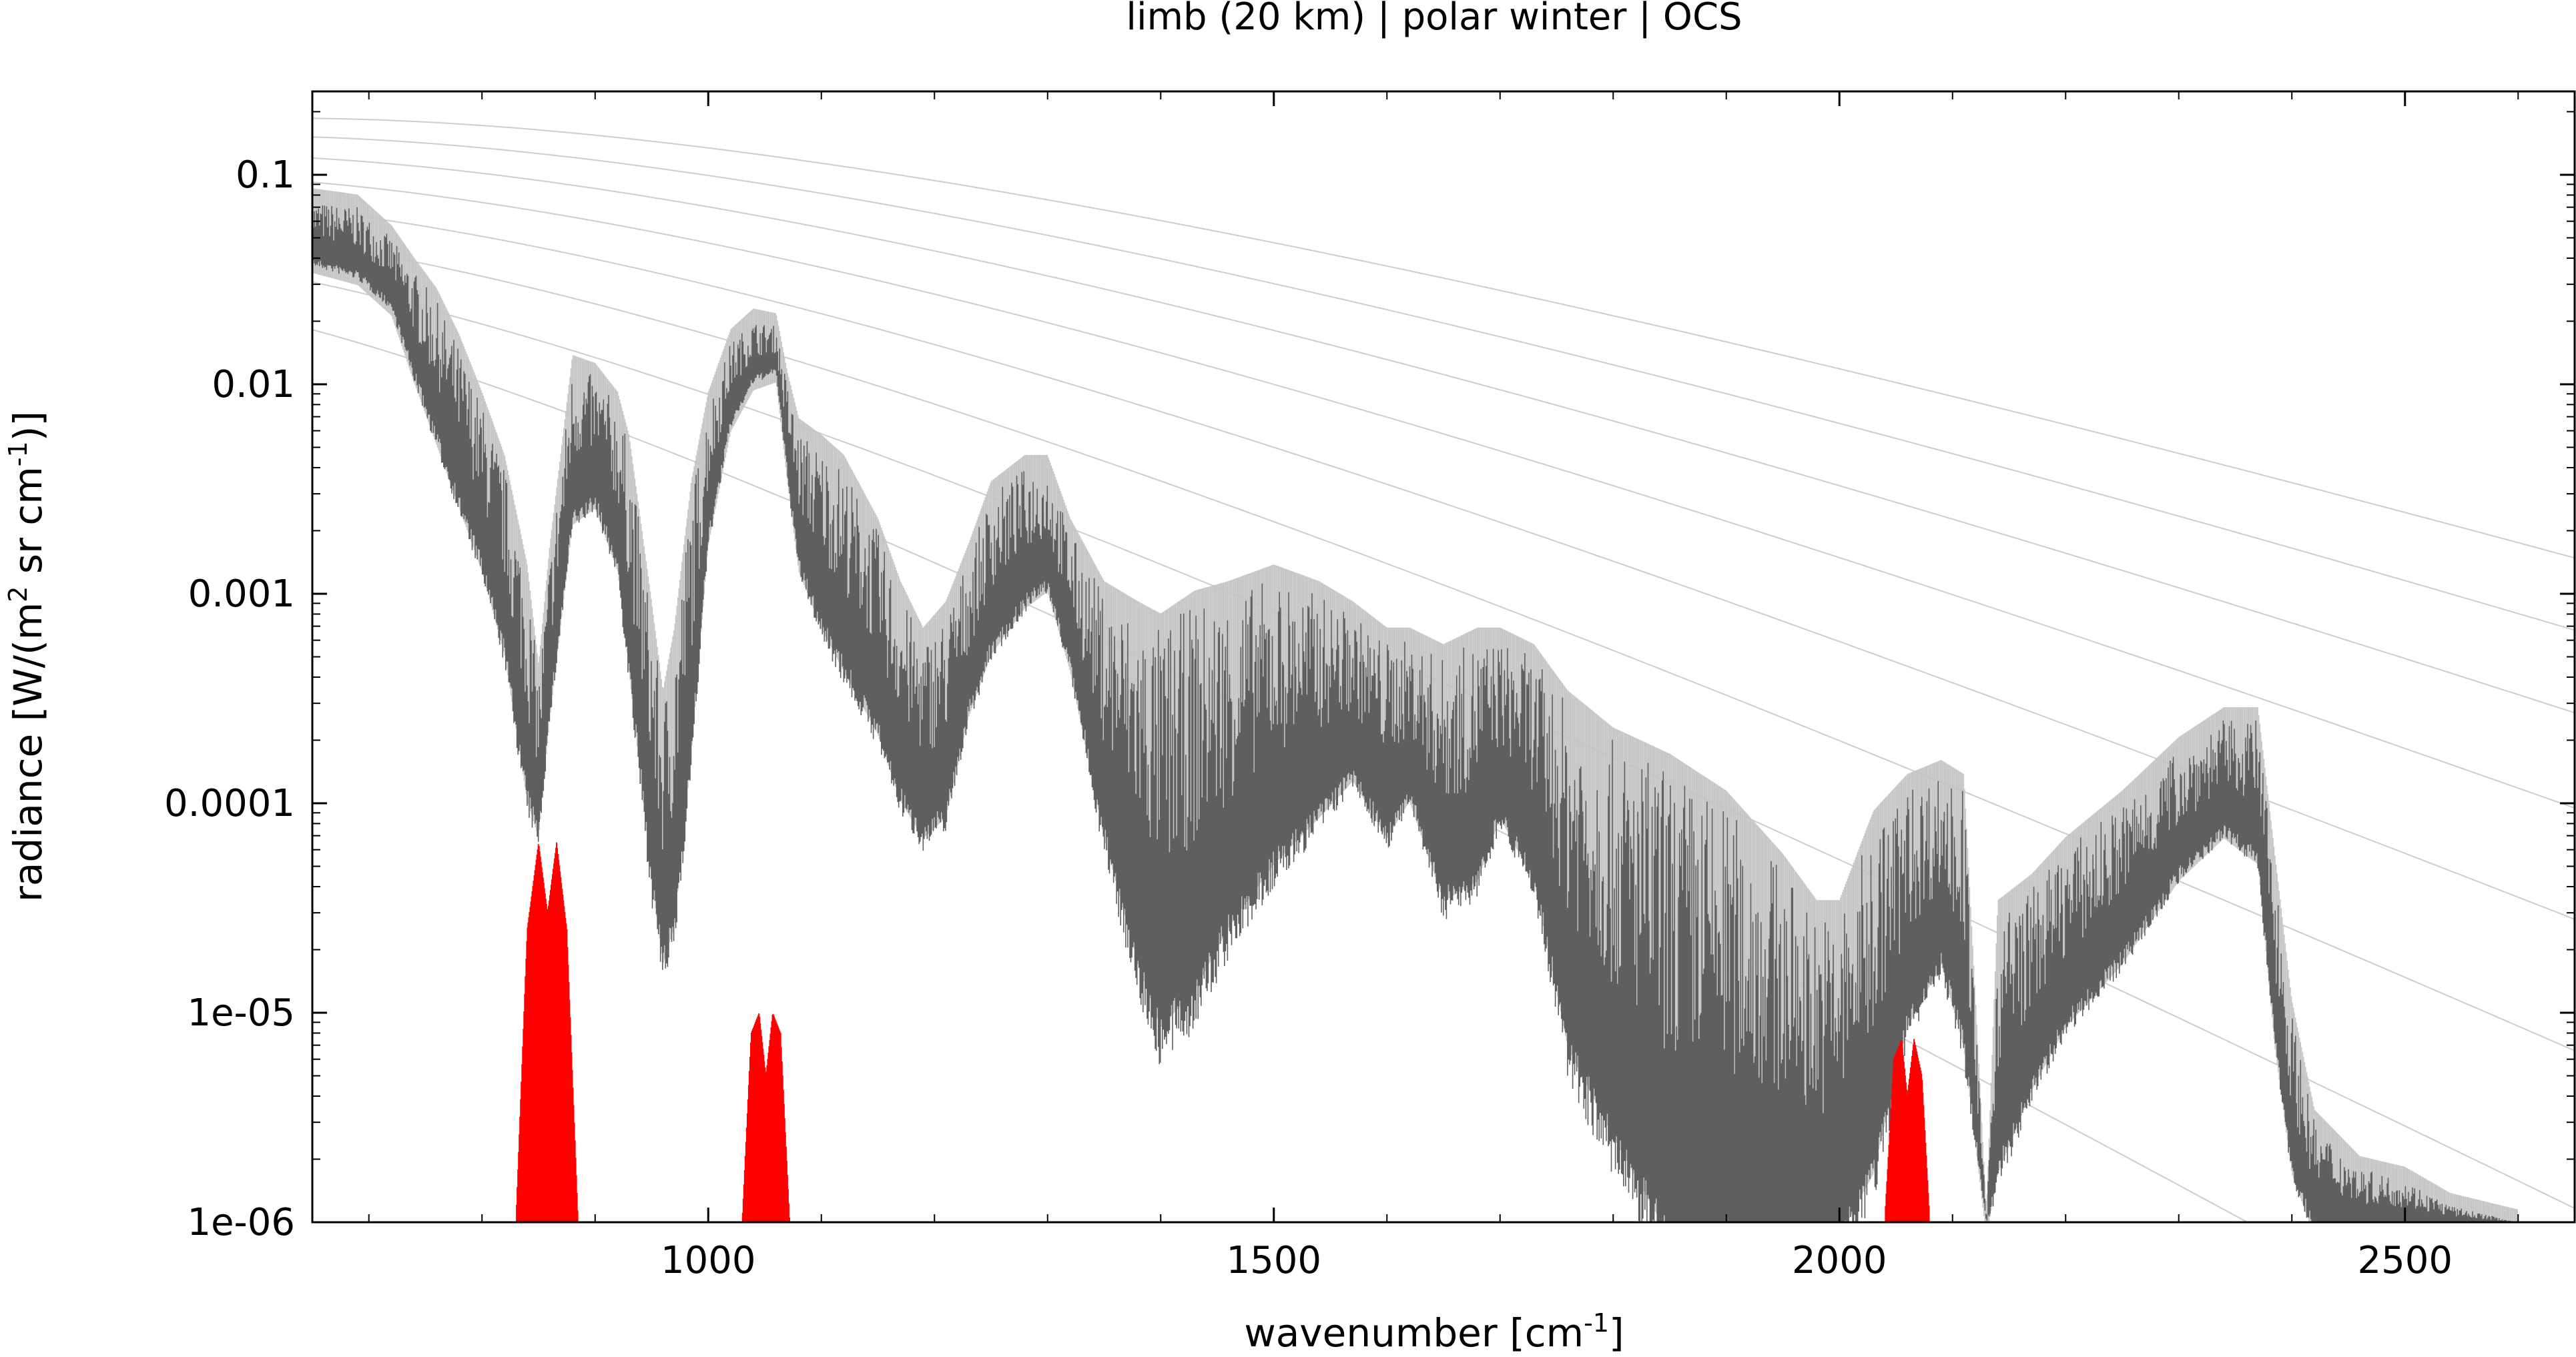 This screenshot has width=2576, height=1357. Describe the element at coordinates (2405, 1260) in the screenshot. I see `x-tick-label-2500: 2500` at that location.